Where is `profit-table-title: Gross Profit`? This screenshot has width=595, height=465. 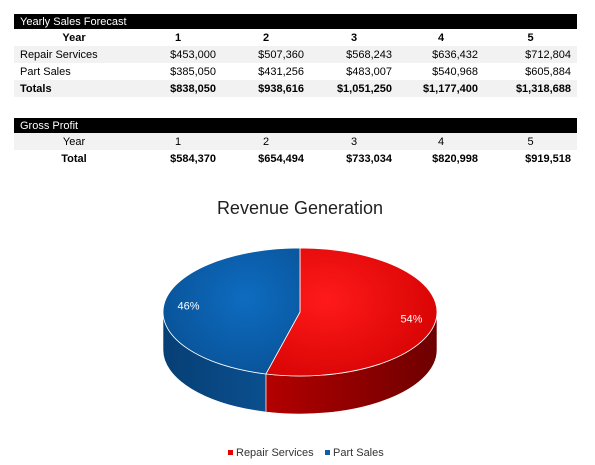
profit-table-title: Gross Profit is located at coordinates (296, 125).